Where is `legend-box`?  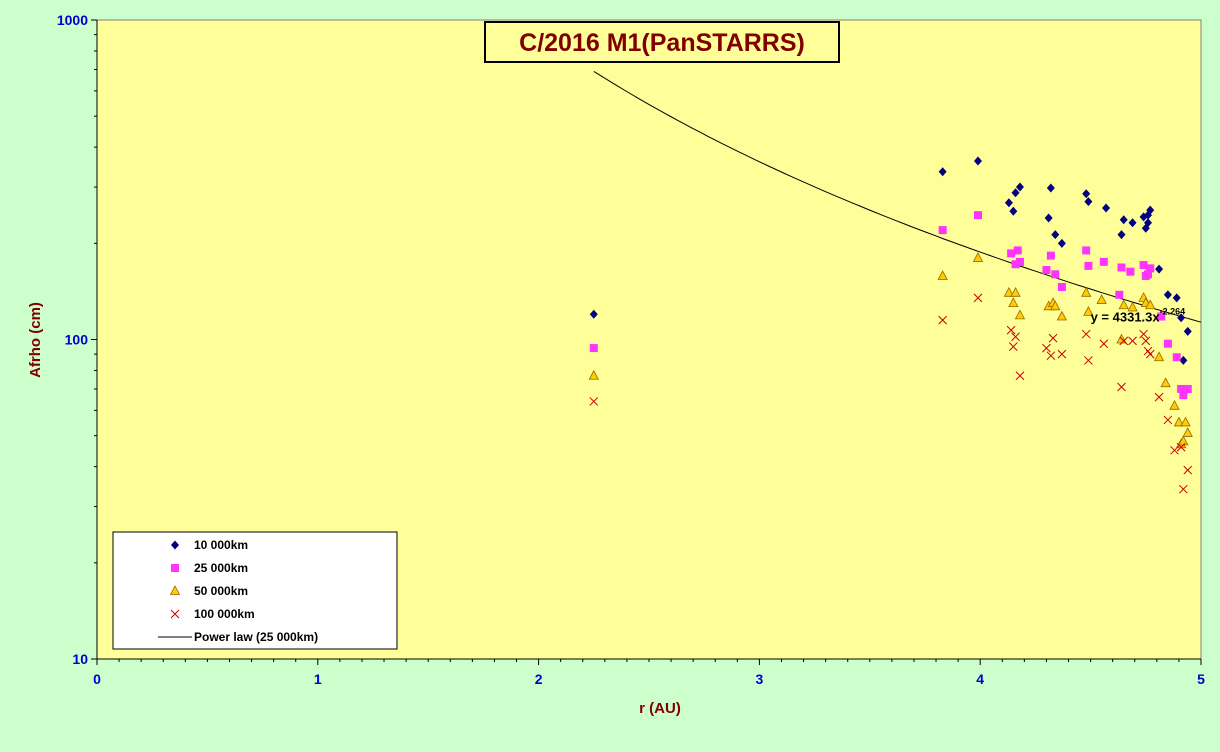 legend-box is located at coordinates (255, 590).